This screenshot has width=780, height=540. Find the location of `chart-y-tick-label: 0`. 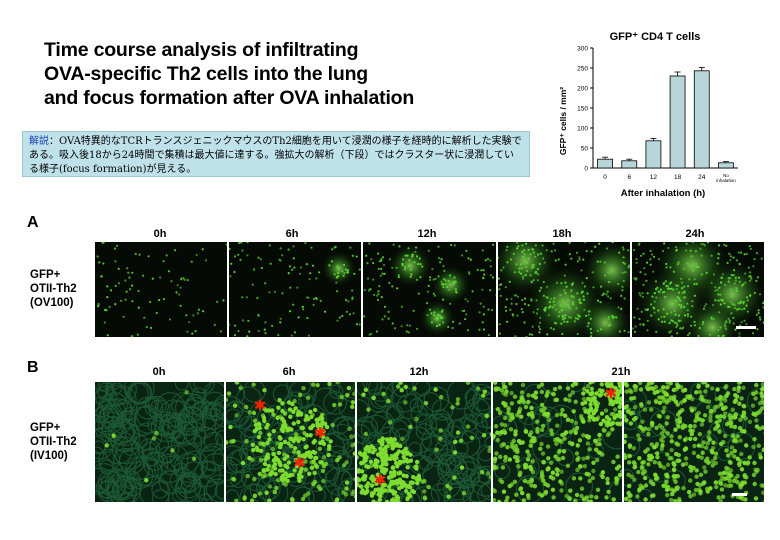

chart-y-tick-label: 0 is located at coordinates (586, 169).